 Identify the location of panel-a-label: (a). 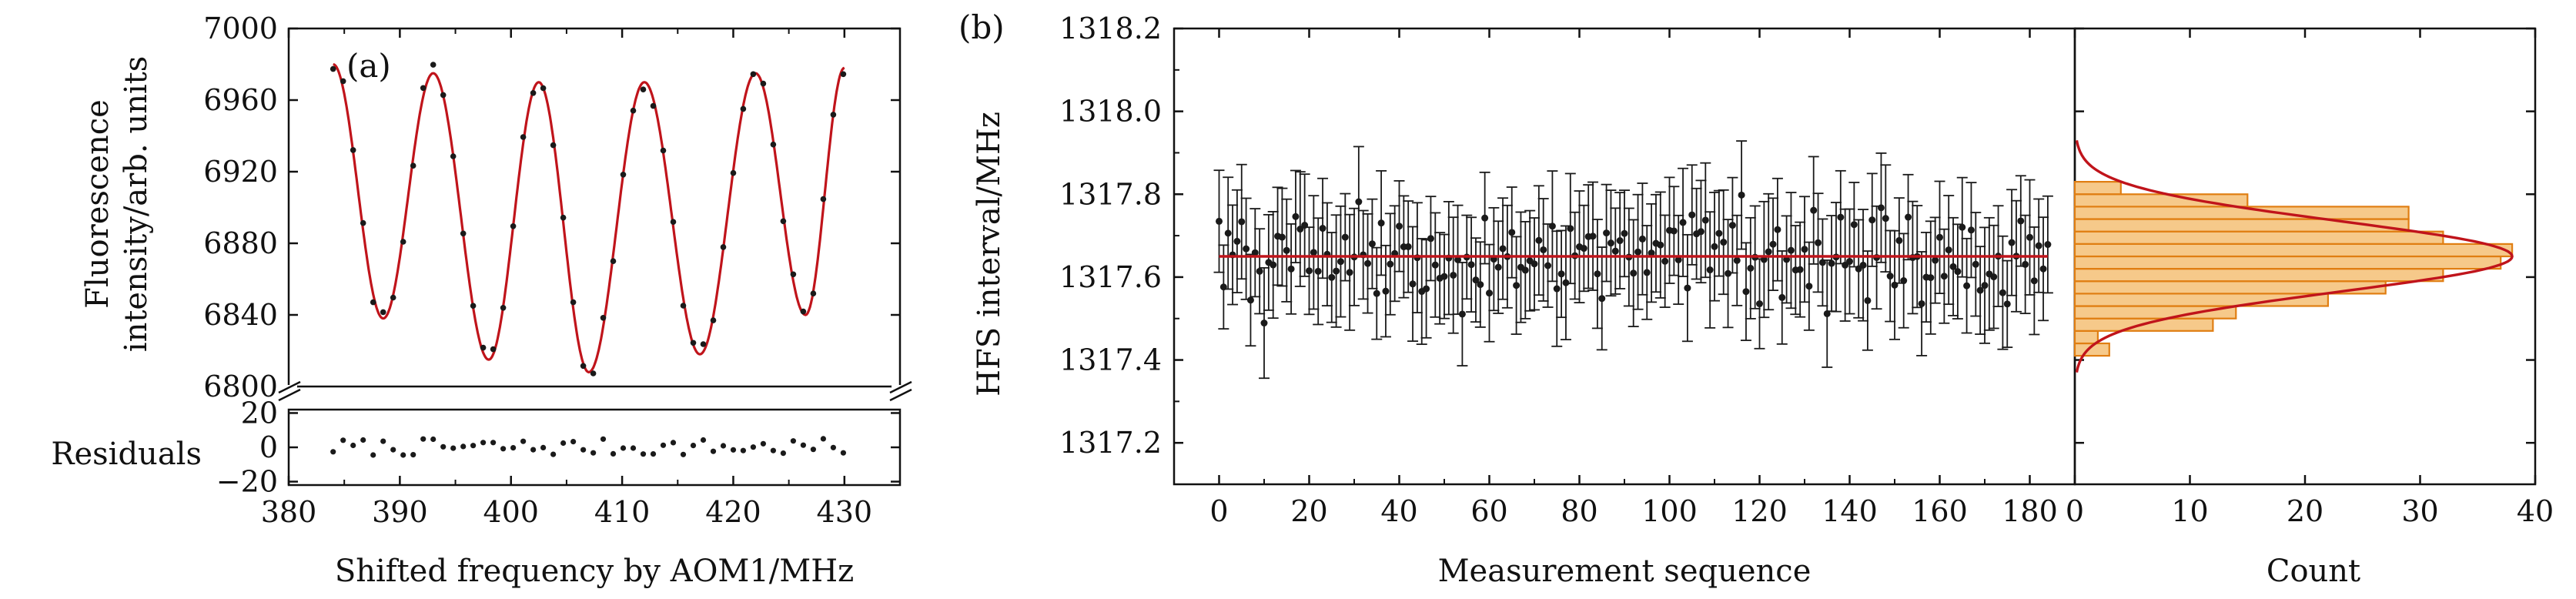
(369, 66).